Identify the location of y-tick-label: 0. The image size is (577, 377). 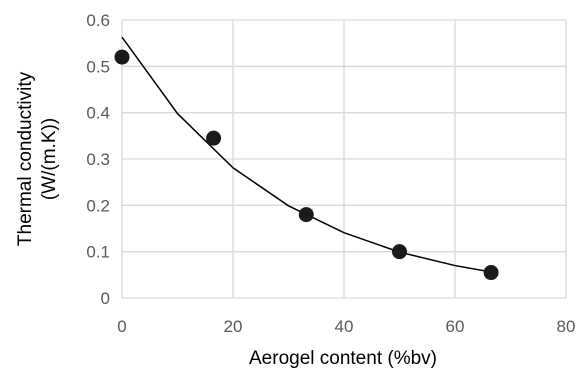
(105, 298).